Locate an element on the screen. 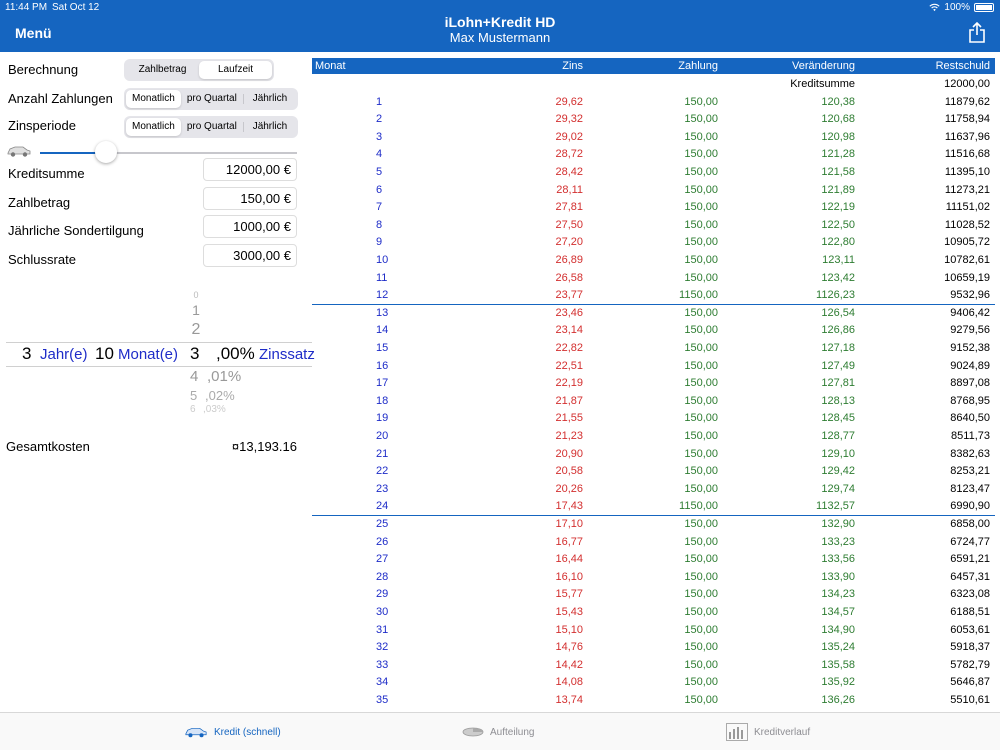 The height and width of the screenshot is (751, 1000). cell-restschuld: 11395,10 is located at coordinates (967, 171).